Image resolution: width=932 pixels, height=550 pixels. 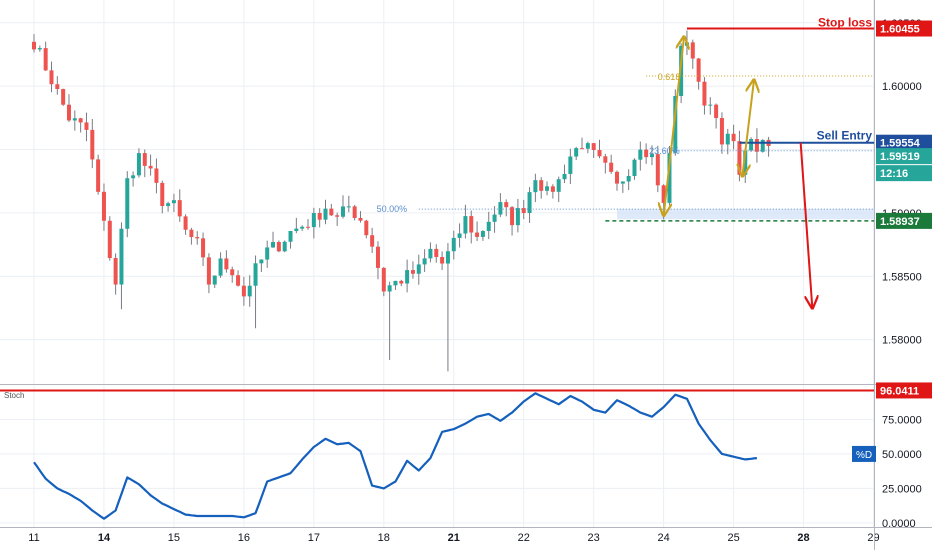 I want to click on target-zone, so click(x=745, y=214).